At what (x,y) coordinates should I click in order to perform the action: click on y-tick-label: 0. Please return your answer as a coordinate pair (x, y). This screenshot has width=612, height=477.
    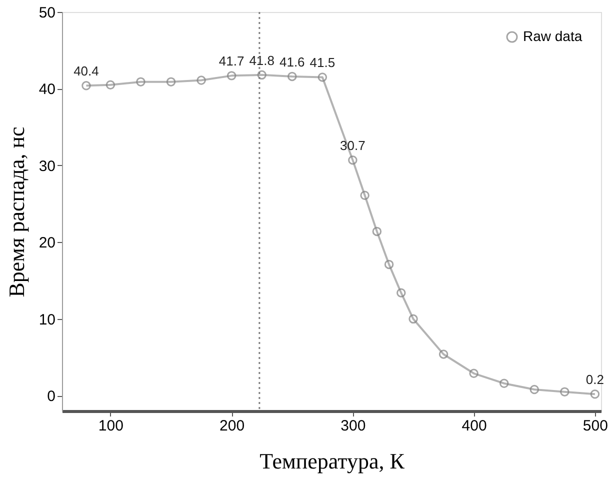
    Looking at the image, I should click on (51, 397).